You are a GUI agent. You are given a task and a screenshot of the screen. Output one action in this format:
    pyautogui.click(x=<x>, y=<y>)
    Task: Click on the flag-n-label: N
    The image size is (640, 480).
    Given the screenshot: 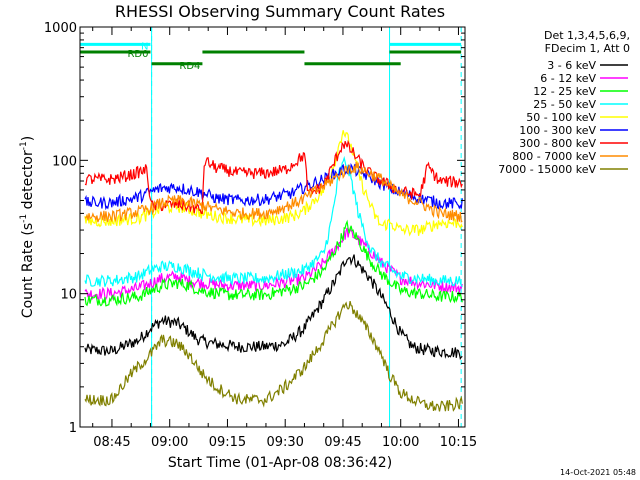 What is the action you would take?
    pyautogui.click(x=144, y=46)
    